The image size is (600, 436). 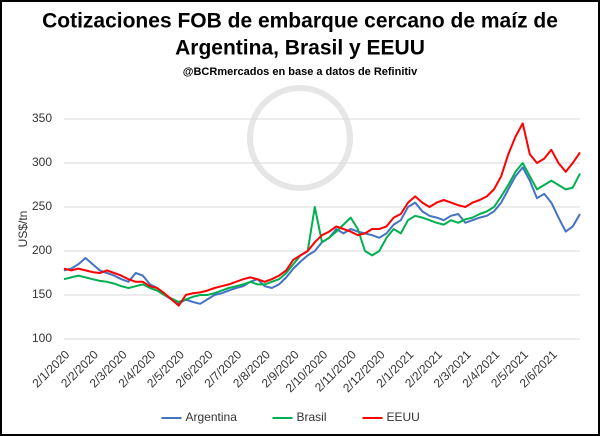 I want to click on y-tick-label: 250, so click(x=42, y=206).